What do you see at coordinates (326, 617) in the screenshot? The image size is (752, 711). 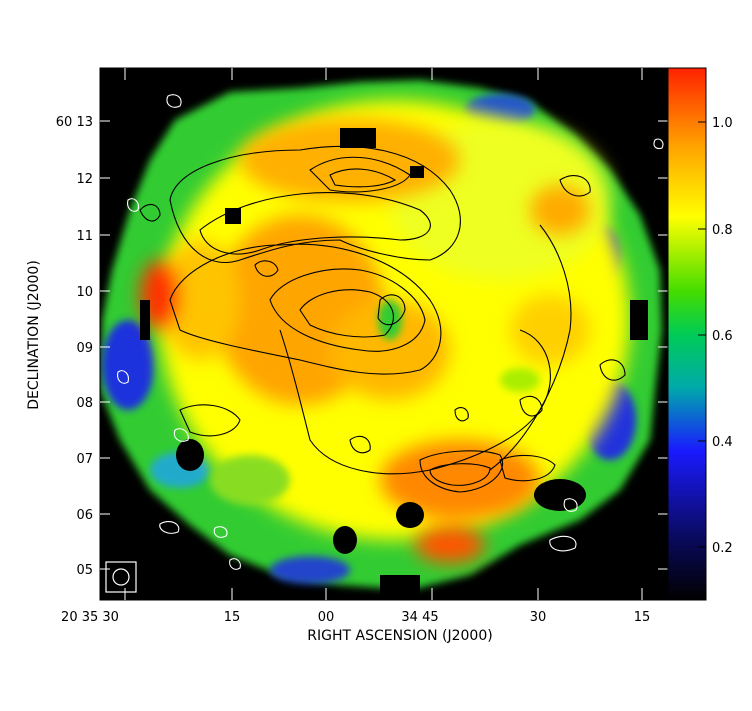 I see `x-tick-label: 00` at bounding box center [326, 617].